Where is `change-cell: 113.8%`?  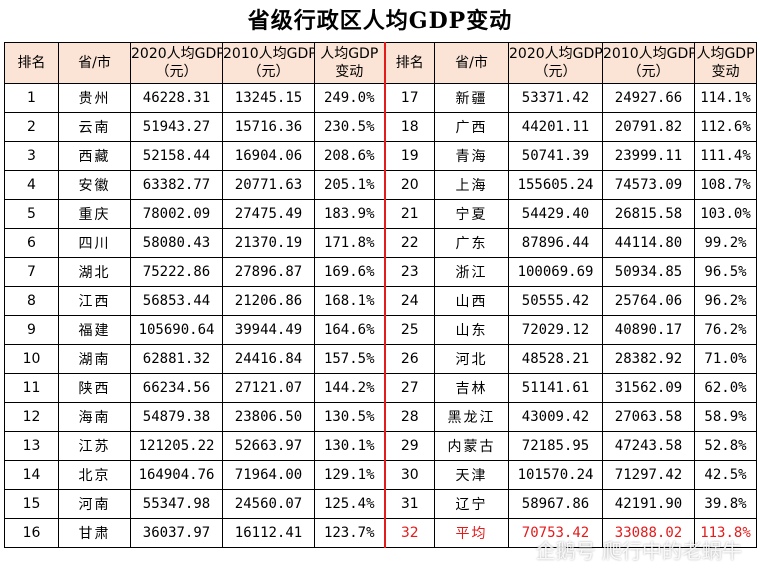
change-cell: 113.8% is located at coordinates (725, 533).